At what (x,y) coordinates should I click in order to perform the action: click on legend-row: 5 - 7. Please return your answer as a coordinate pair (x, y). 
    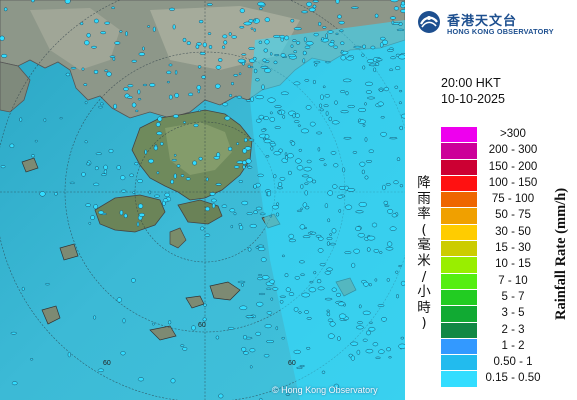
    Looking at the image, I should click on (508, 297).